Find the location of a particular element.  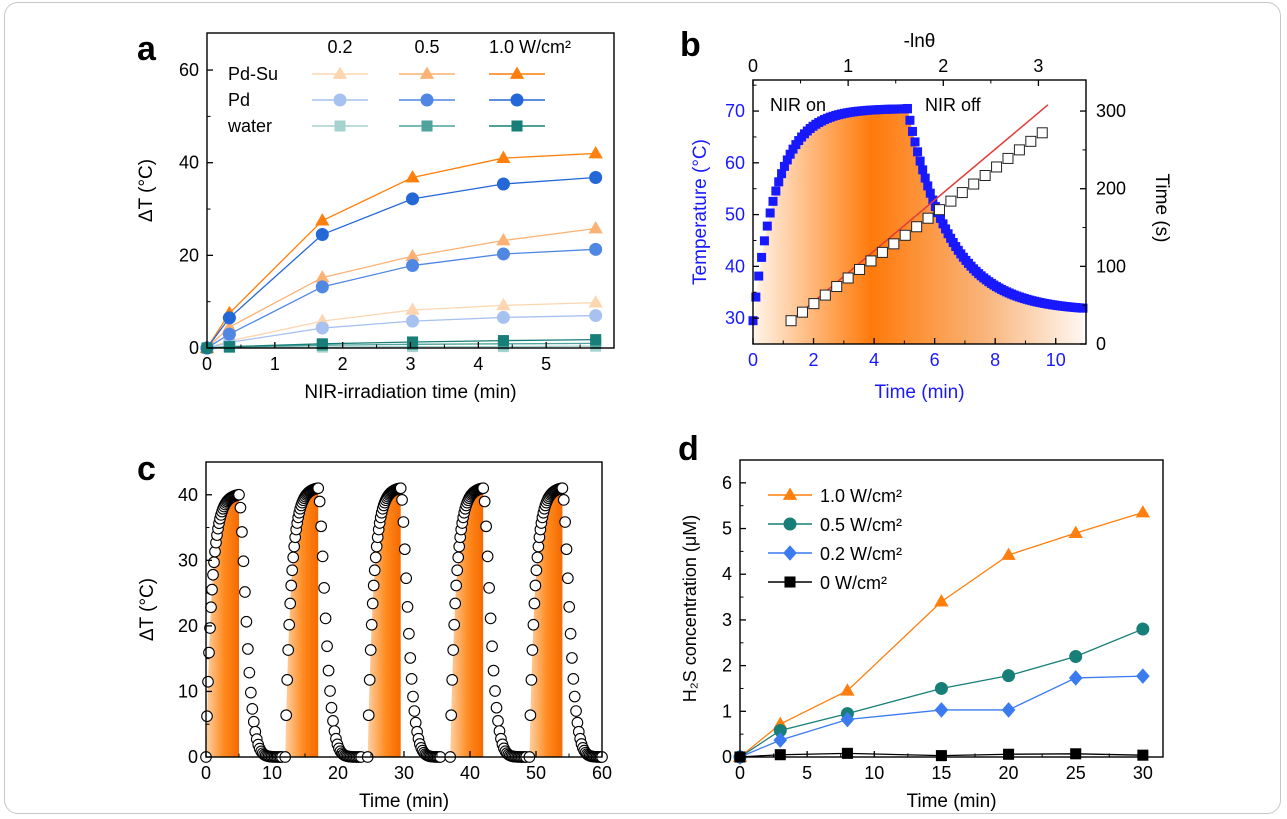

y-tick-label: 5 is located at coordinates (727, 529).